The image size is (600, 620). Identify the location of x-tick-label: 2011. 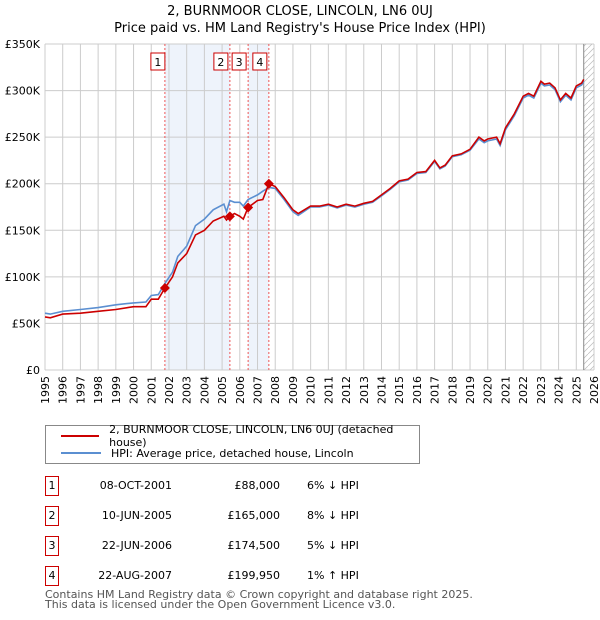
(328, 390).